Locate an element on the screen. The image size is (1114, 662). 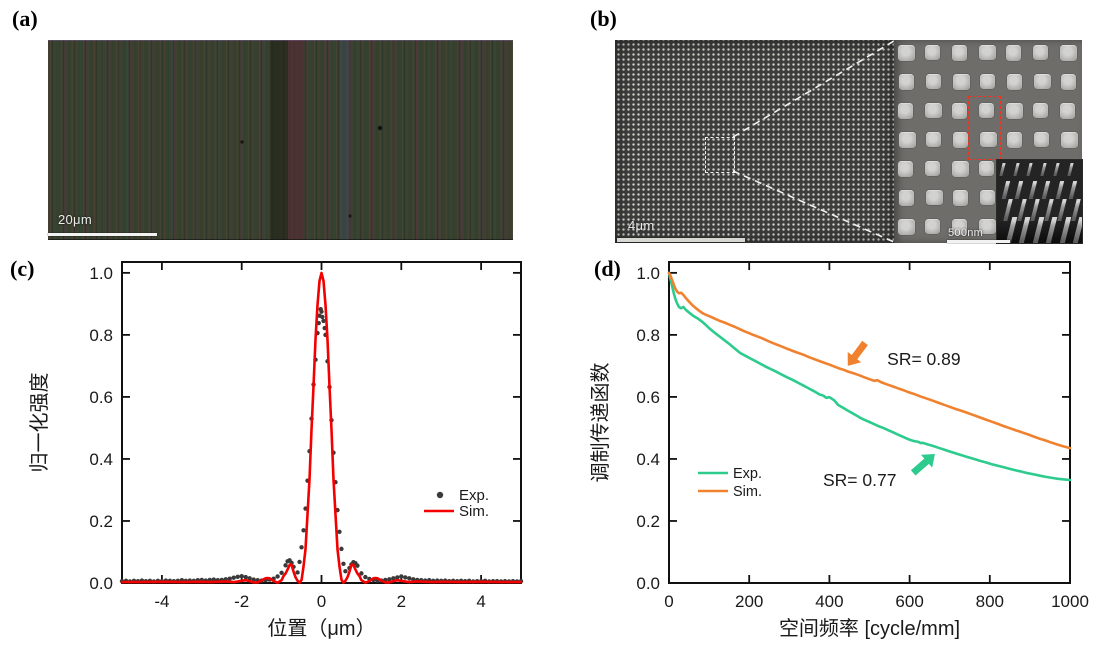
sr-annotation: SR= 0.89 is located at coordinates (923, 359).